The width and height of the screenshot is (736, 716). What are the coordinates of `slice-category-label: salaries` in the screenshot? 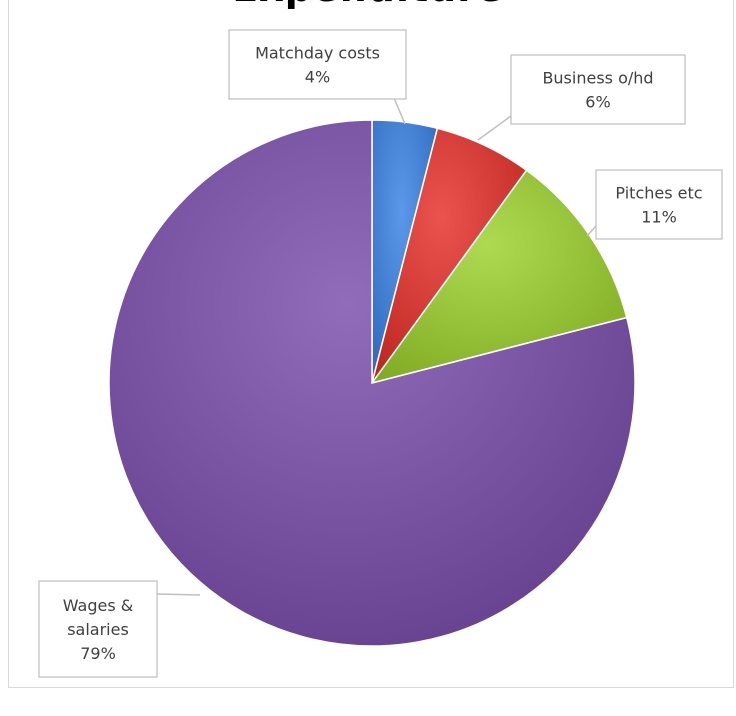 It's located at (98, 629).